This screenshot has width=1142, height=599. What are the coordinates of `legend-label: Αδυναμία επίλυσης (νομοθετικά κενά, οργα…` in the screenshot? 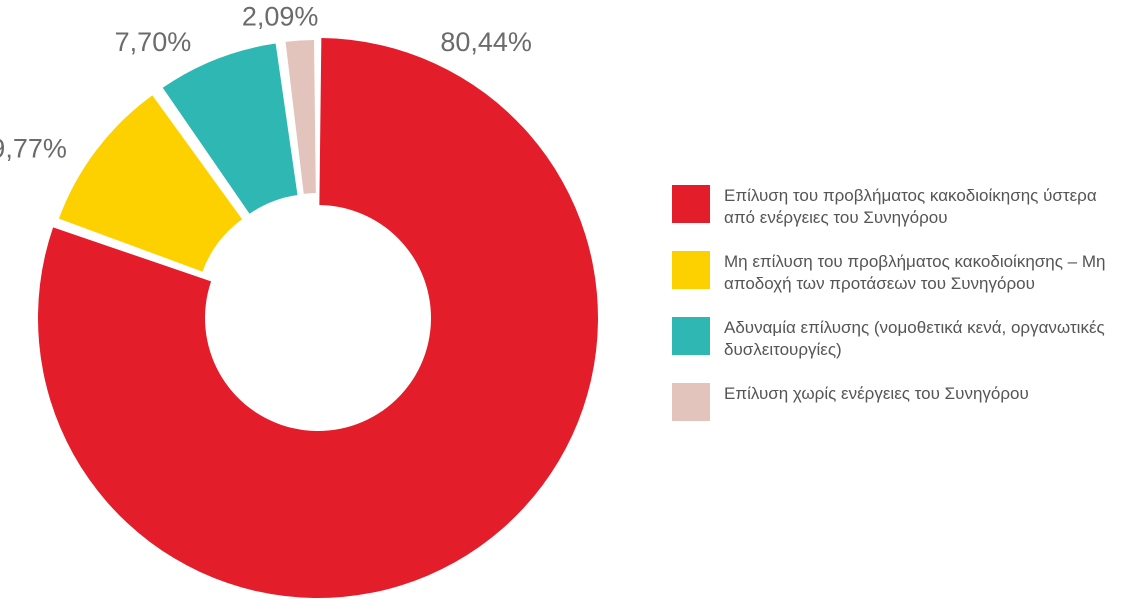 It's located at (914, 338).